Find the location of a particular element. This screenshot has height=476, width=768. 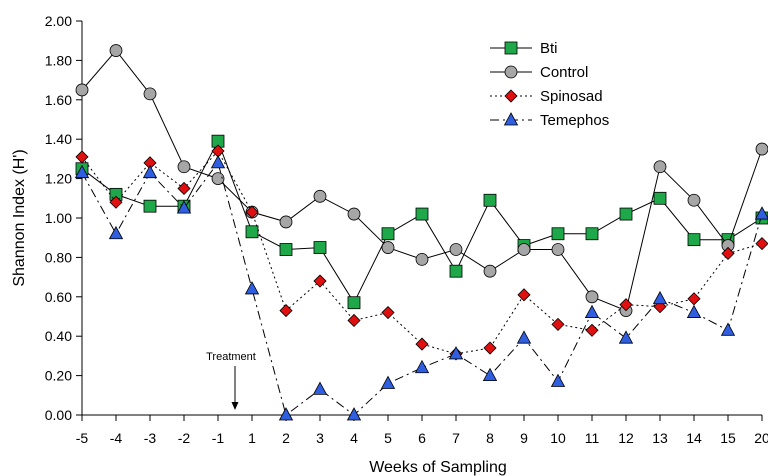

x-tick-label: 4 is located at coordinates (354, 438).